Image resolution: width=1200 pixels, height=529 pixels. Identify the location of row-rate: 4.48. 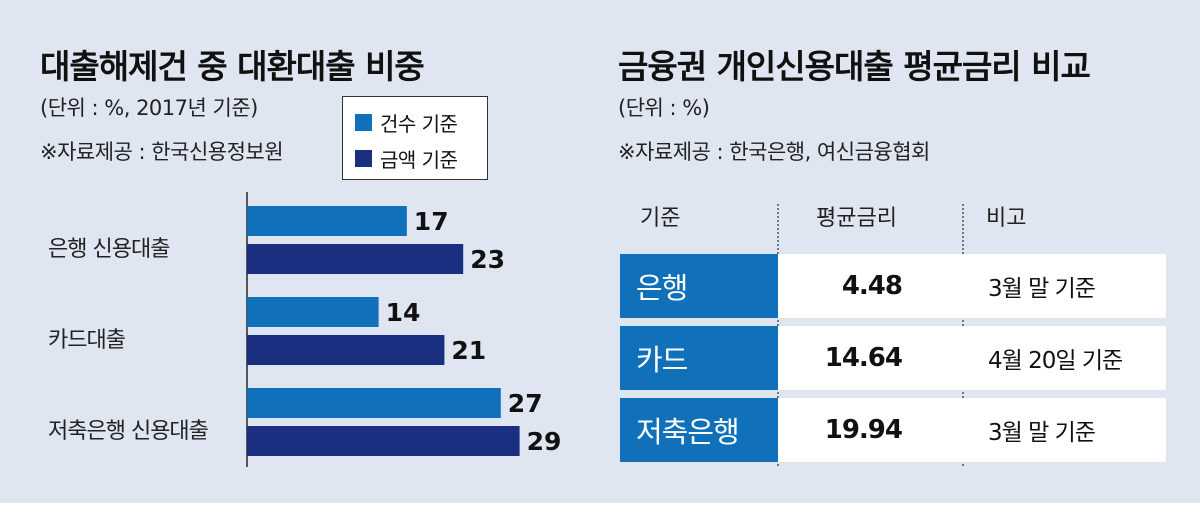
(871, 286).